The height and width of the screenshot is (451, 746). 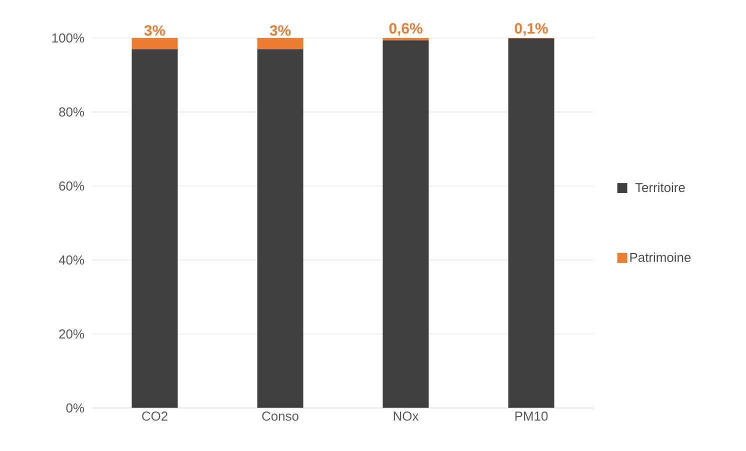 I want to click on data-label: 0,6%, so click(x=405, y=29).